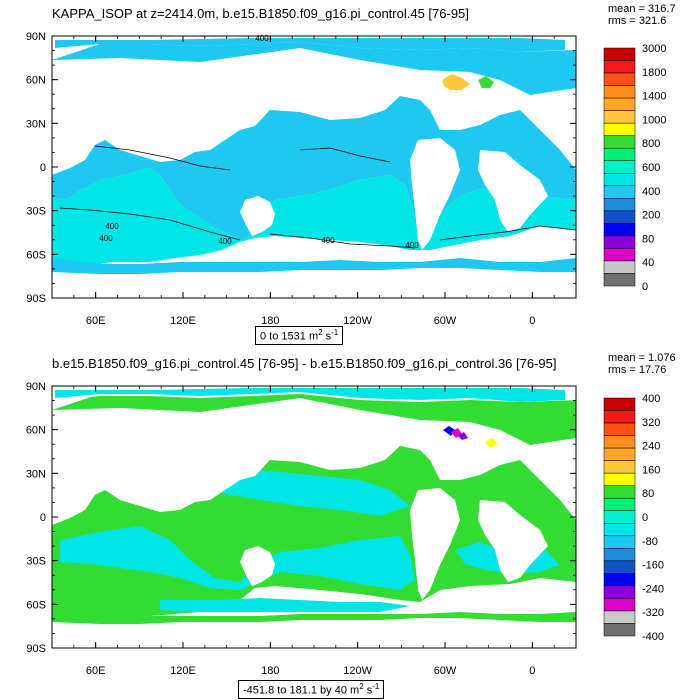  I want to click on range-box-bottom: -451.8 to 181.1 by 40 m2 s-1, so click(311, 689).